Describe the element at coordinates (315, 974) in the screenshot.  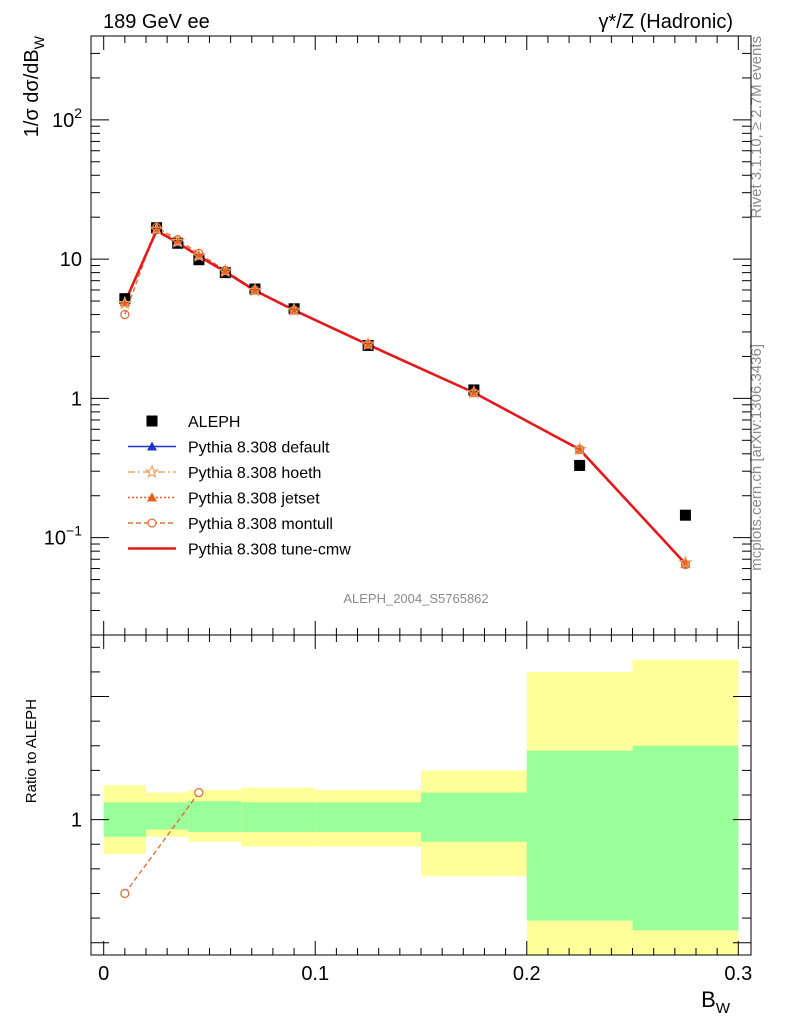
I see `x-tick-label-1: 0.1` at that location.